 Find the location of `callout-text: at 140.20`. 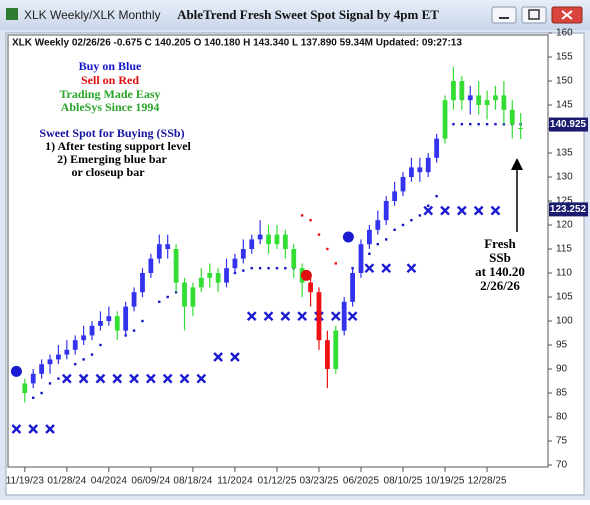

callout-text: at 140.20 is located at coordinates (500, 271).